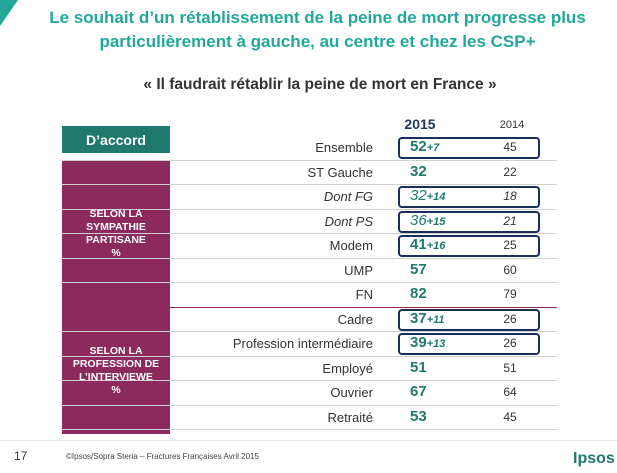 Image resolution: width=617 pixels, height=473 pixels. What do you see at coordinates (116, 376) in the screenshot?
I see `group-label-line: L’INTERVIEWE` at bounding box center [116, 376].